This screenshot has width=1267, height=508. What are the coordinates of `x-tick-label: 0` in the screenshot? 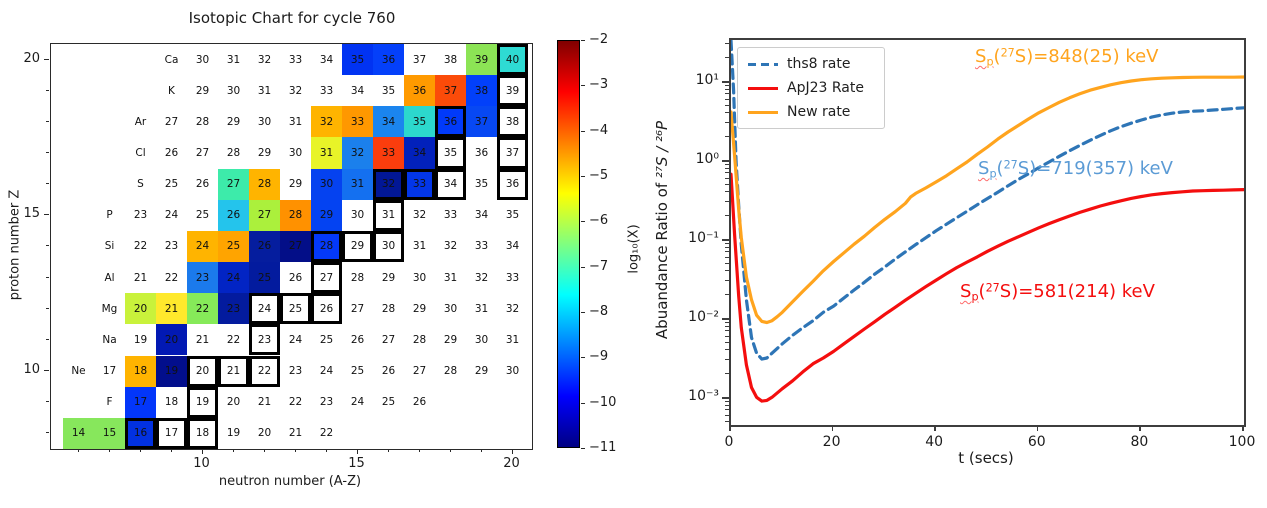 It's located at (729, 442).